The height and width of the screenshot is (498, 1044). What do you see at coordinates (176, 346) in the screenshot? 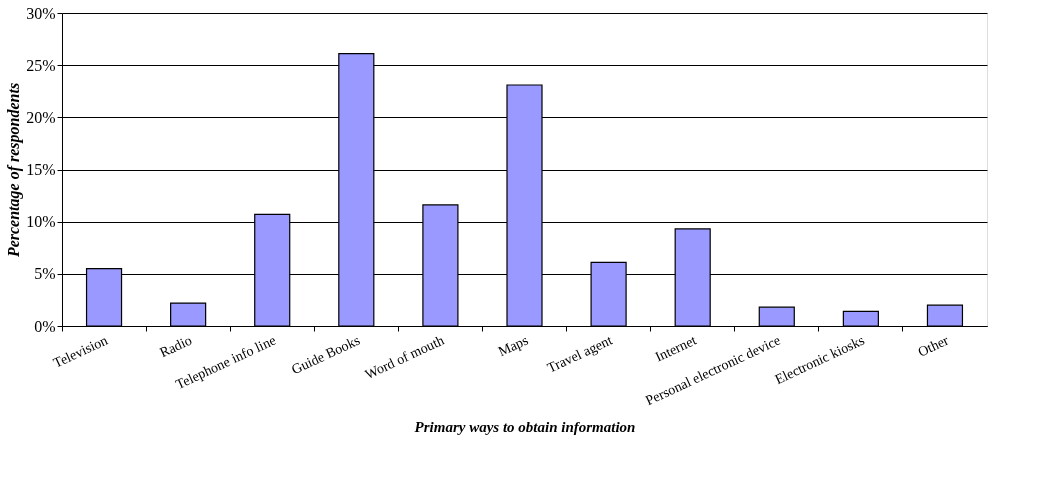
I see `x-tick-label: Radio` at bounding box center [176, 346].